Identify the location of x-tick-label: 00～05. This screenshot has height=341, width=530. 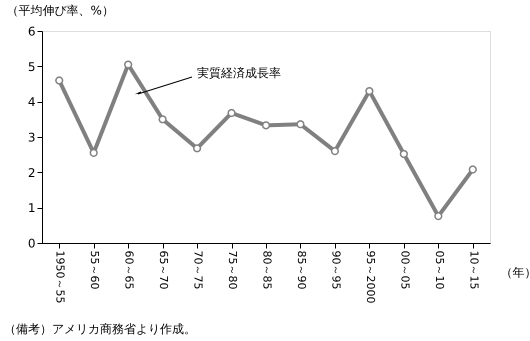
(405, 270).